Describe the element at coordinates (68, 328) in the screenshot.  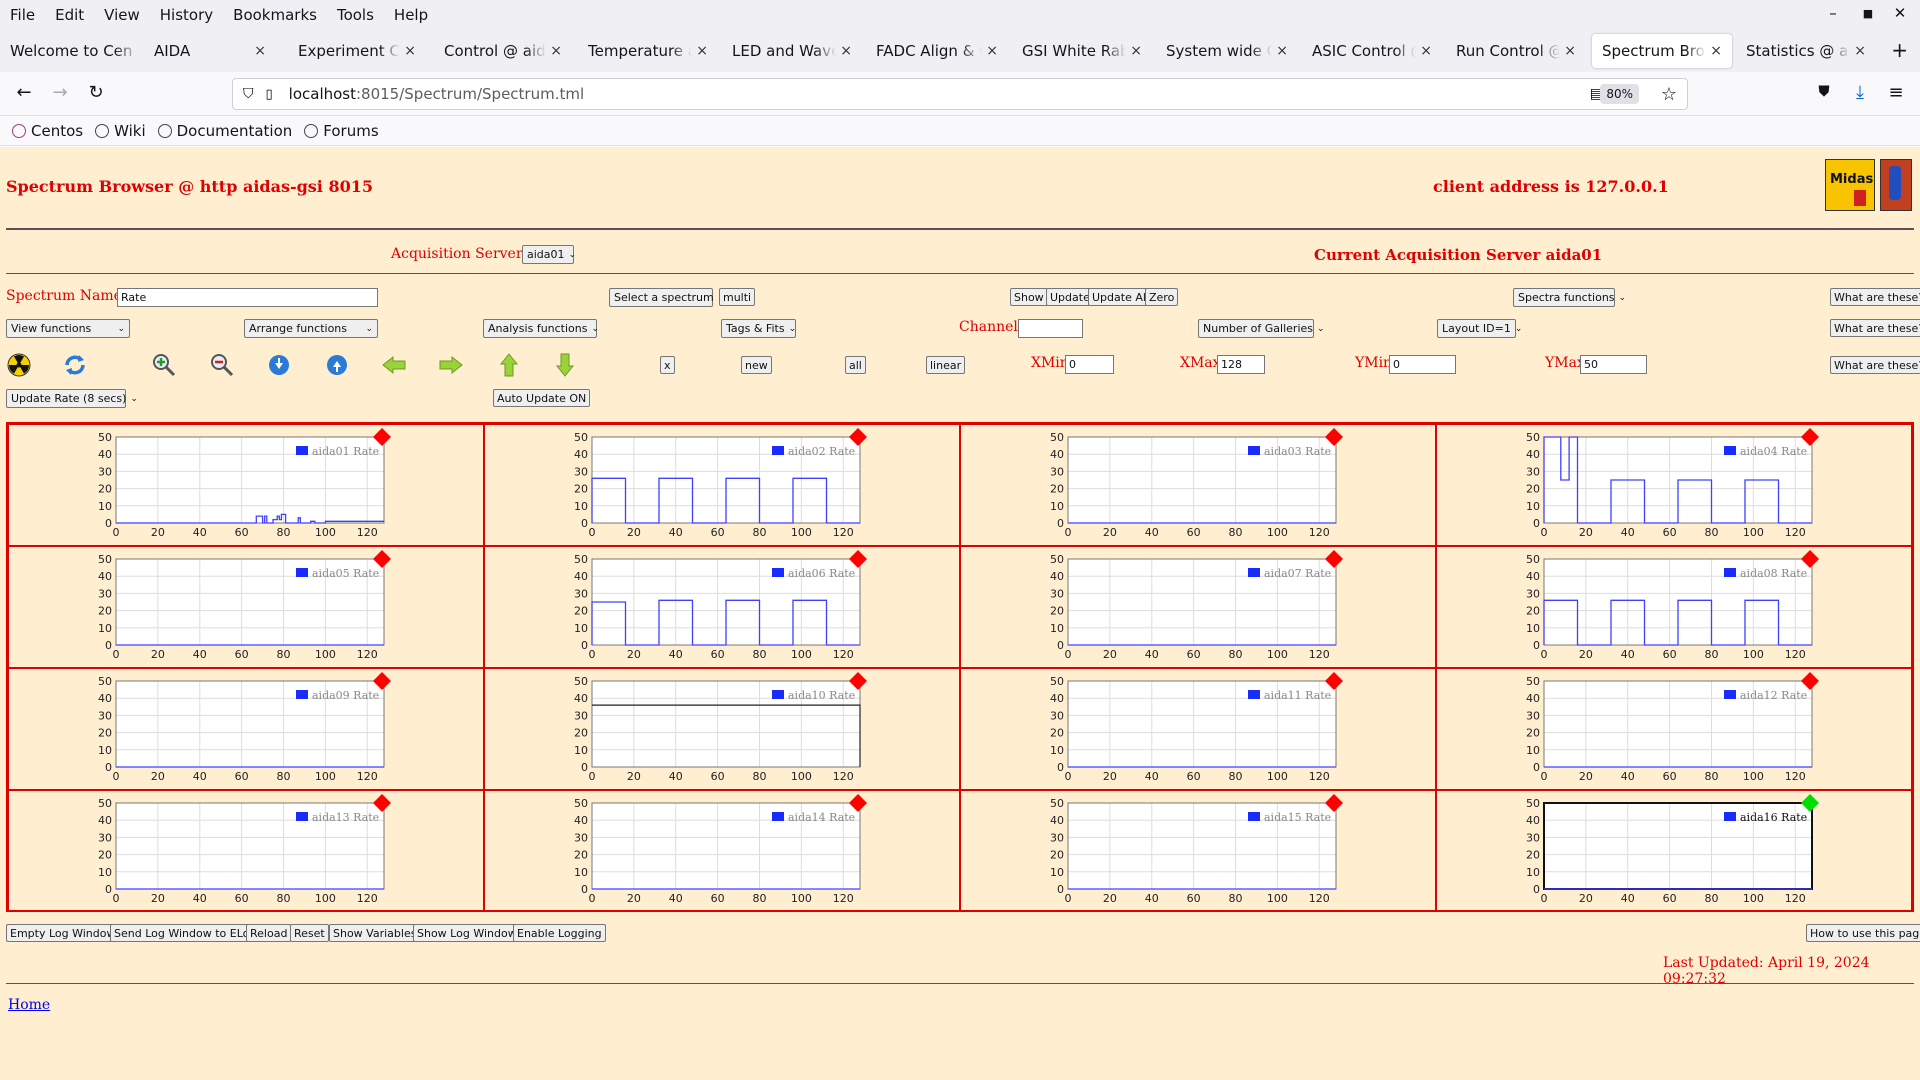
I see `view-functions-dropdown: View functions ⌄` at that location.